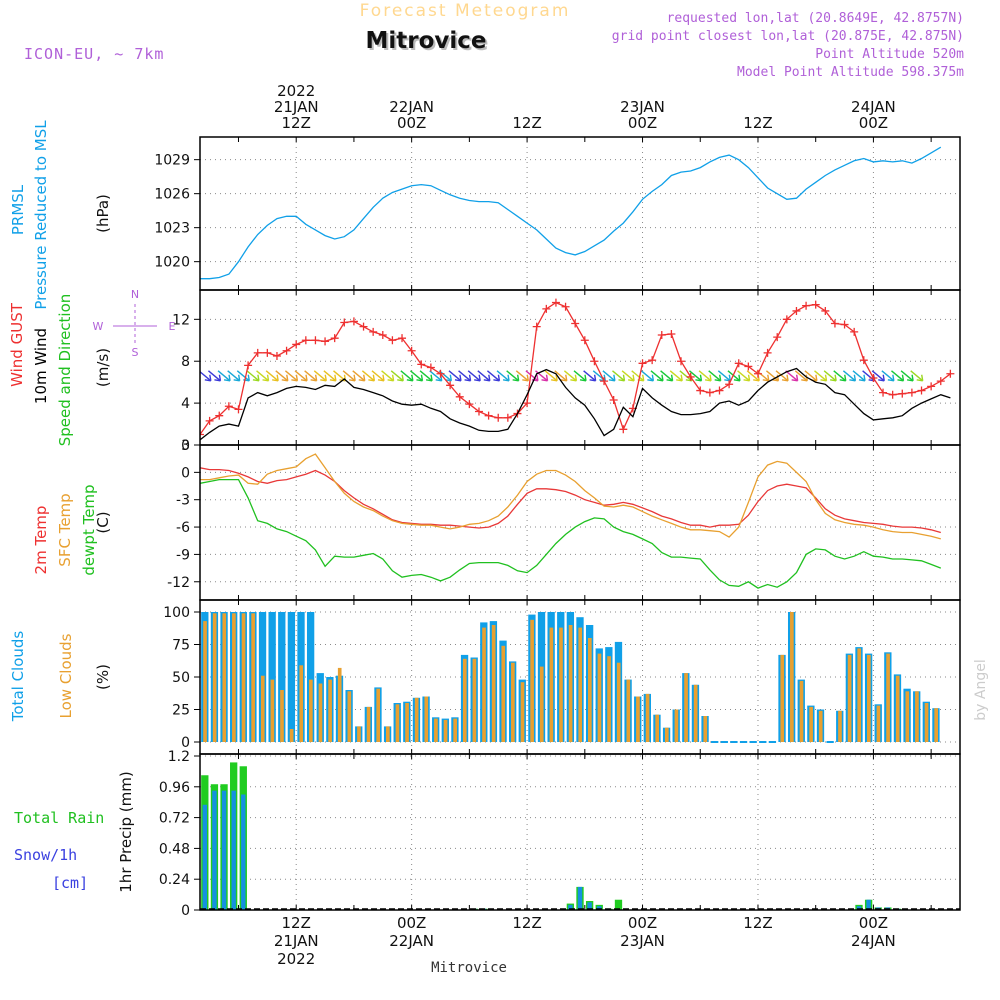  What do you see at coordinates (134, 323) in the screenshot?
I see `wind-compass: N S W E` at bounding box center [134, 323].